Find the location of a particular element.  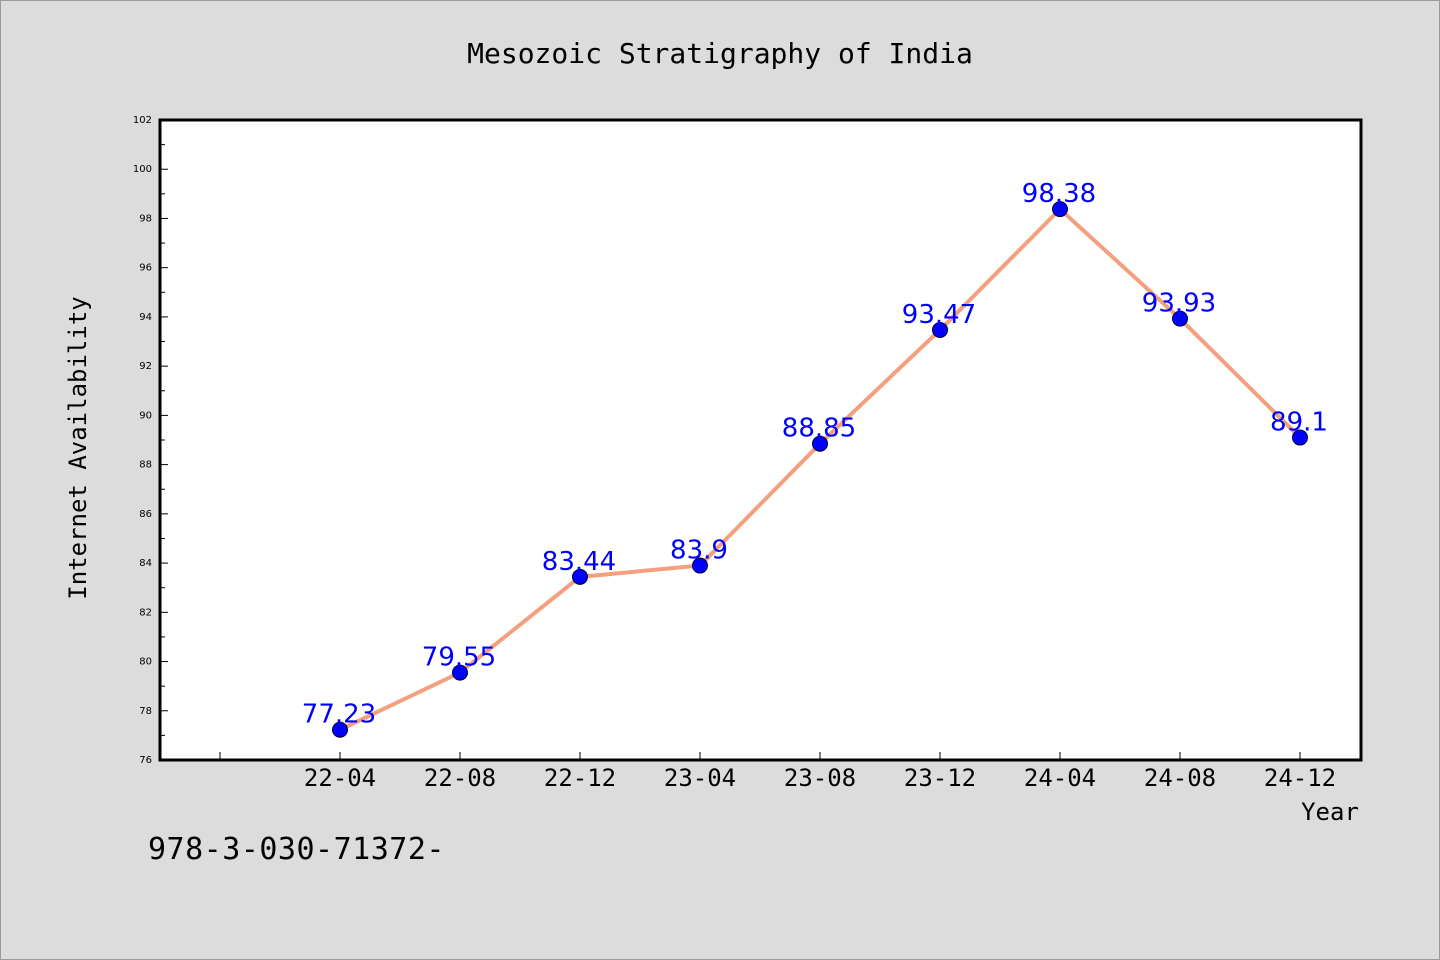

data-label: 88.85 is located at coordinates (819, 429).